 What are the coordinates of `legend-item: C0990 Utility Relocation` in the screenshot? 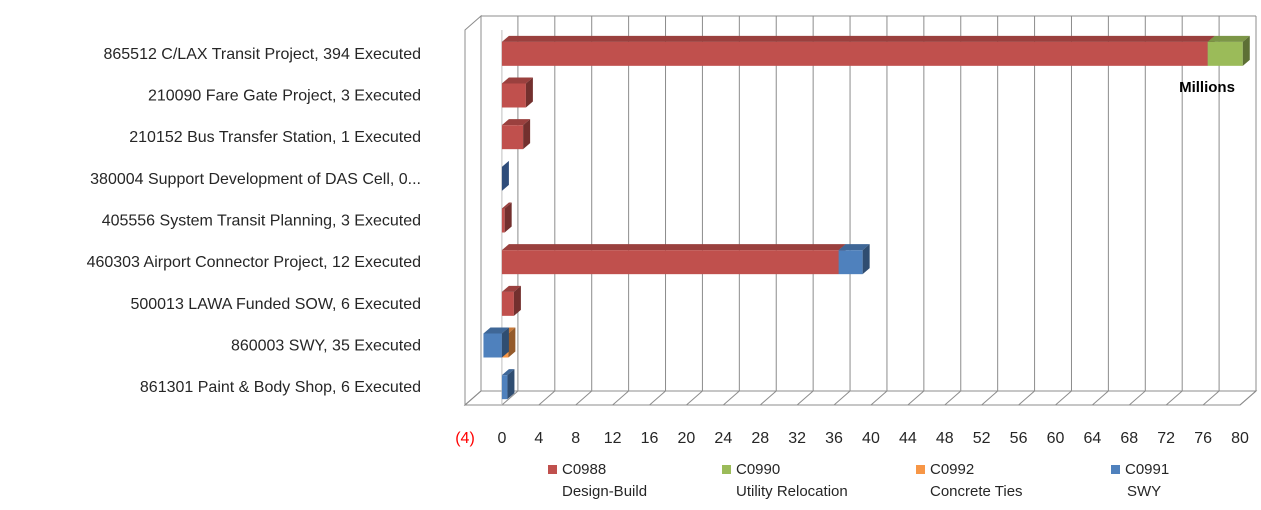 It's located at (785, 480).